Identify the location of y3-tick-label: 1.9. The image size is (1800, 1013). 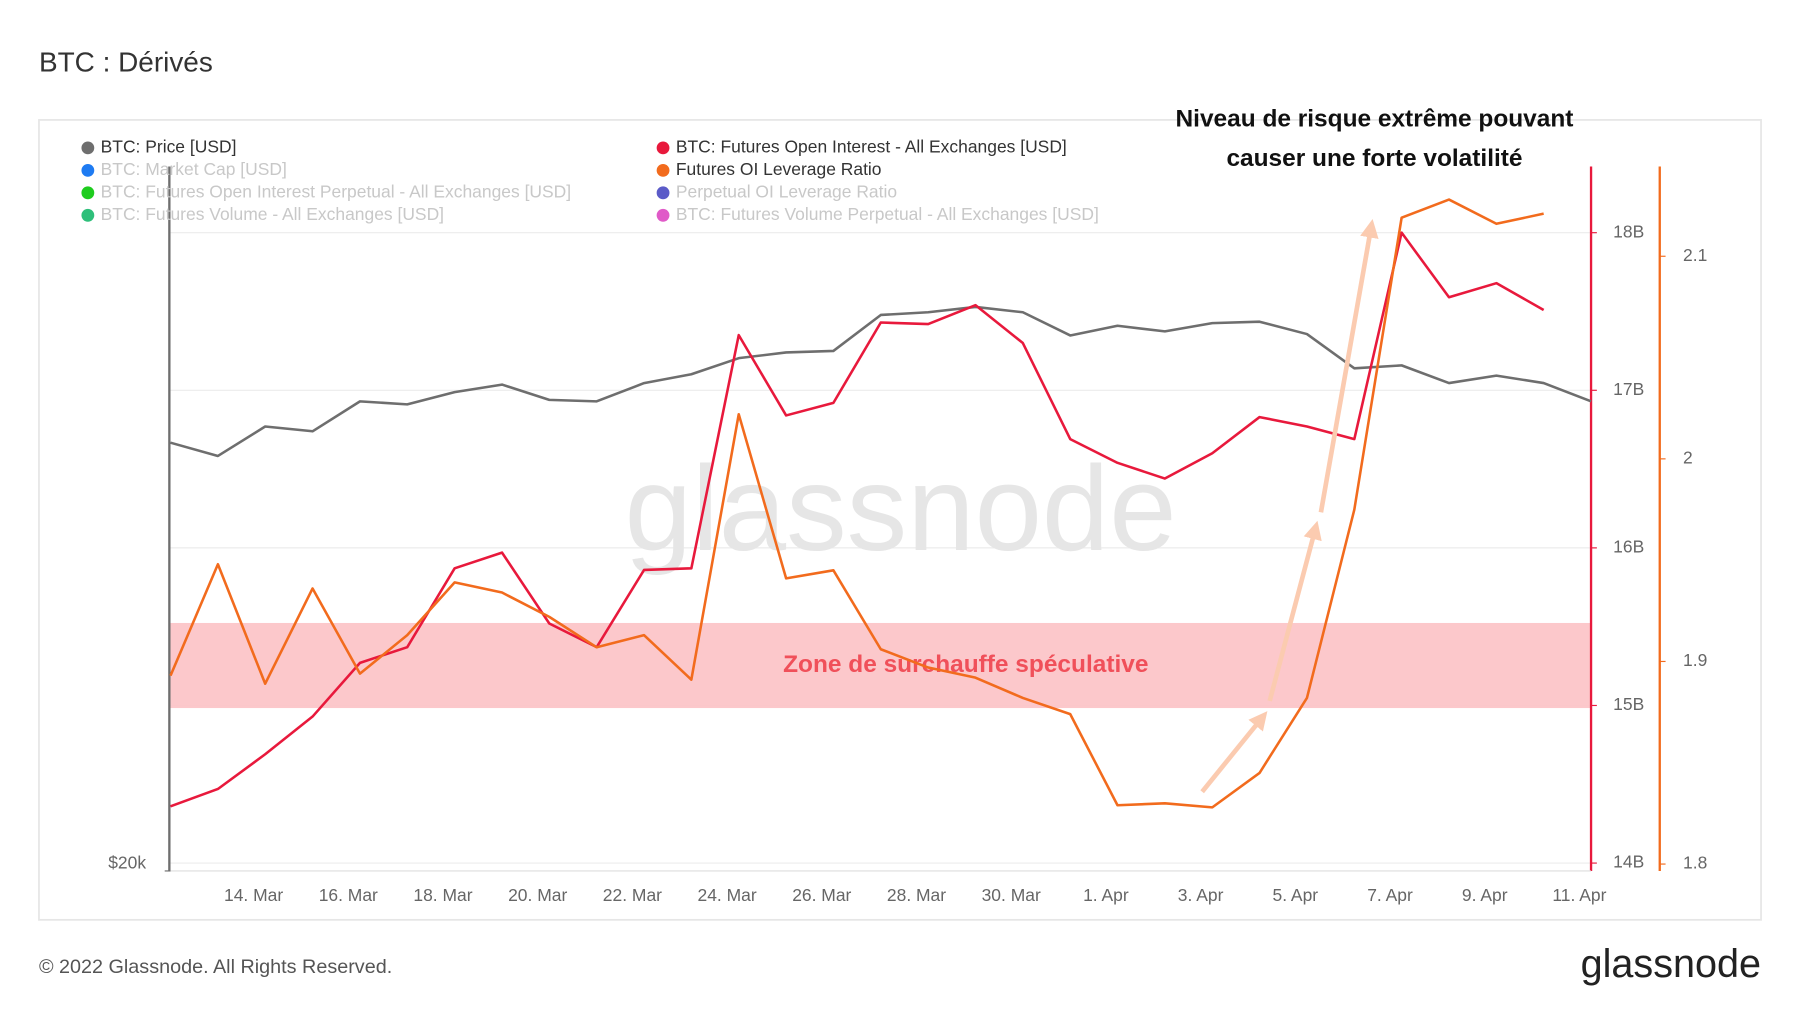
(1695, 660).